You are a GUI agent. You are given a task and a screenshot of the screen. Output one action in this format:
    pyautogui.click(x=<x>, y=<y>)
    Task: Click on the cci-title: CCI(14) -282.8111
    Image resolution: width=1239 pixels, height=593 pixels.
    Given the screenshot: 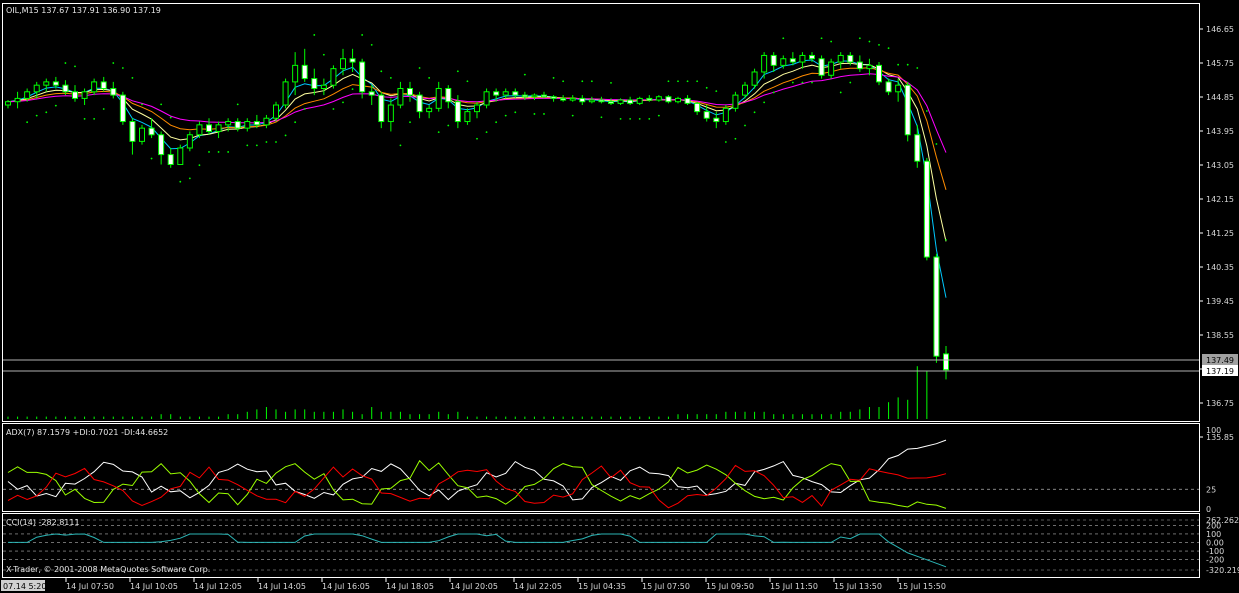 What is the action you would take?
    pyautogui.click(x=43, y=522)
    